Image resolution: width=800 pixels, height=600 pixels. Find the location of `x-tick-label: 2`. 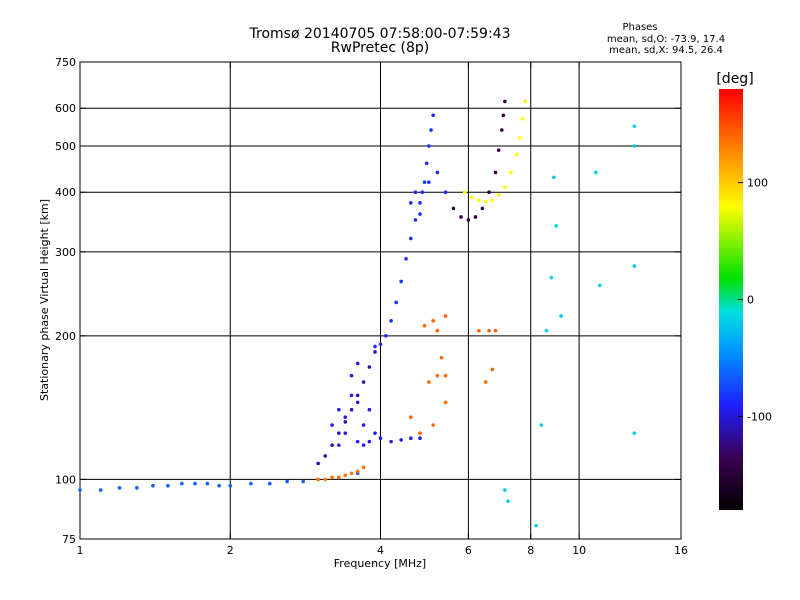

x-tick-label: 2 is located at coordinates (230, 550).